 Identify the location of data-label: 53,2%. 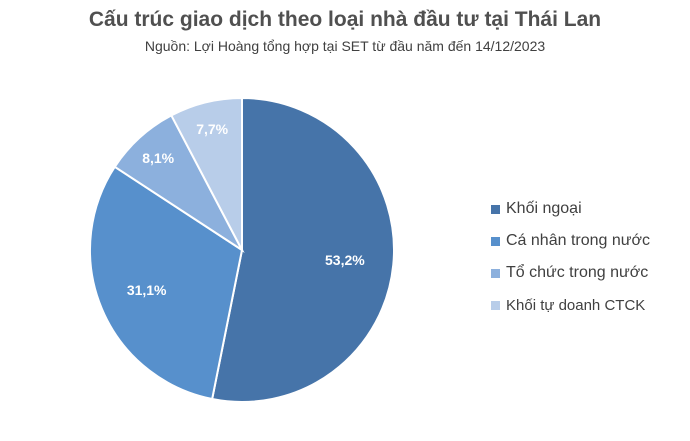
(345, 260).